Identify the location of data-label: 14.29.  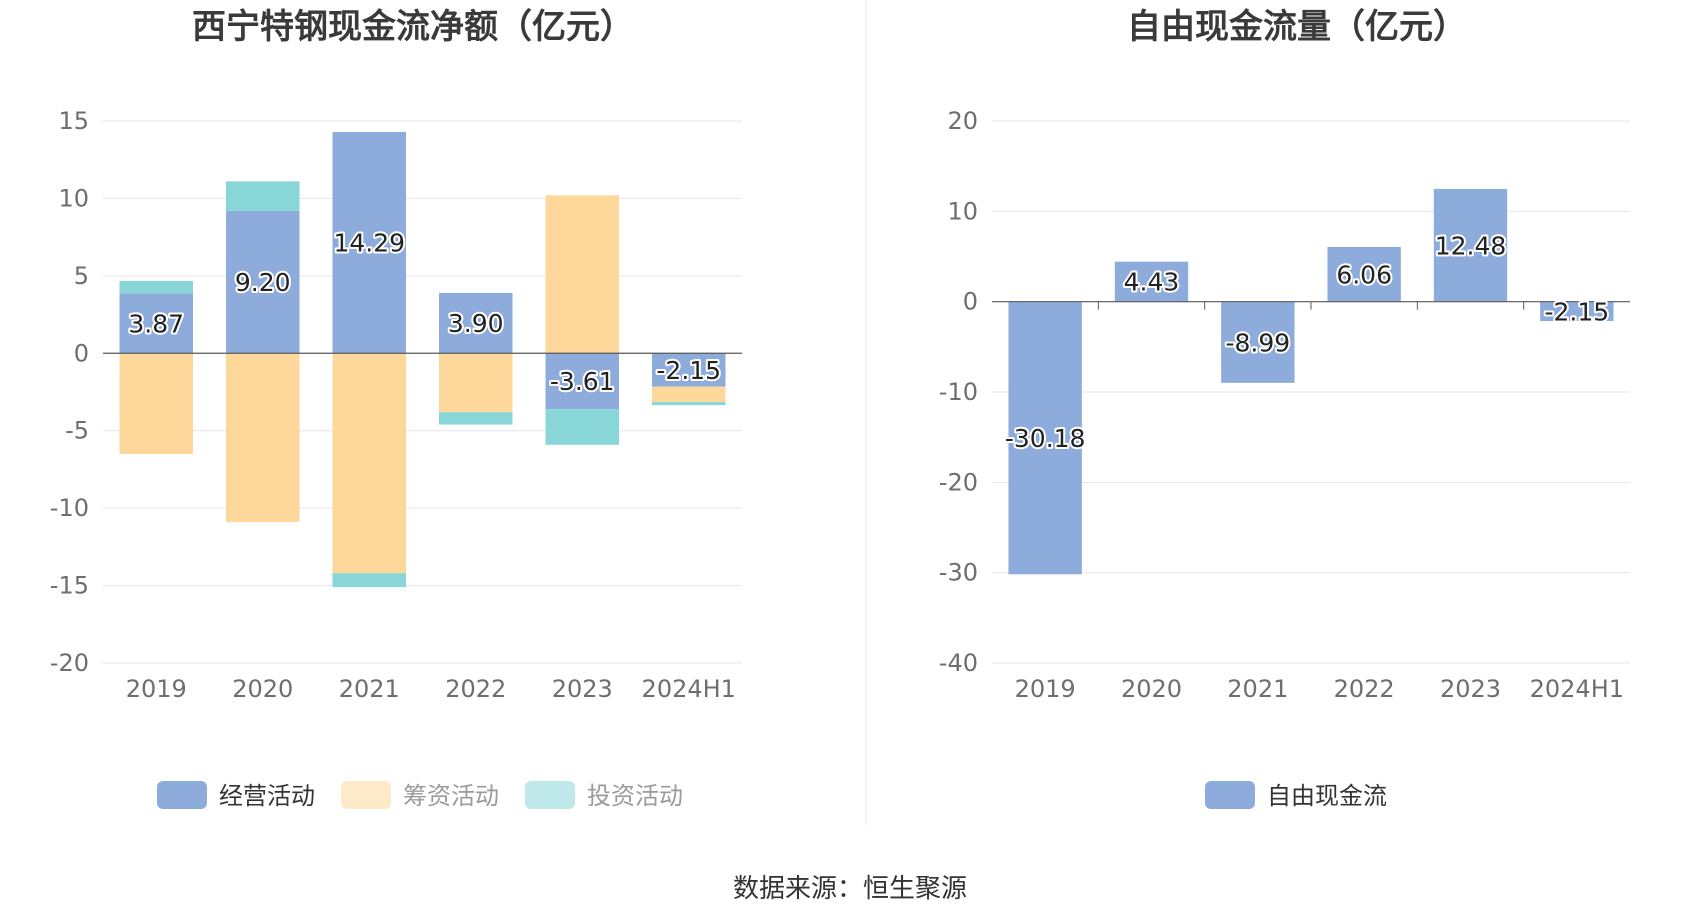
(369, 243).